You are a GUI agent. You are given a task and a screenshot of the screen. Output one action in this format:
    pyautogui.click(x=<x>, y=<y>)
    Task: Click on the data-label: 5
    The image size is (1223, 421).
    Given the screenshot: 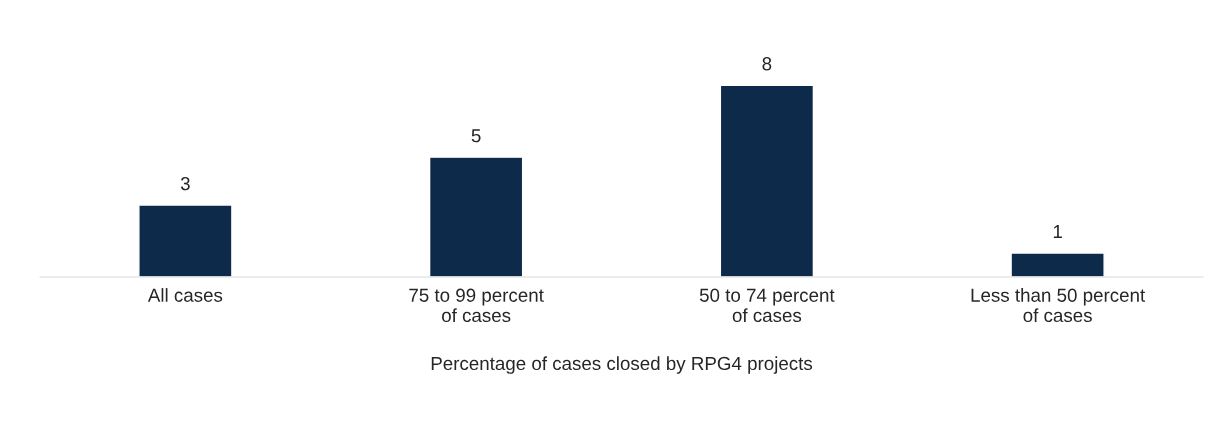 What is the action you would take?
    pyautogui.click(x=476, y=136)
    